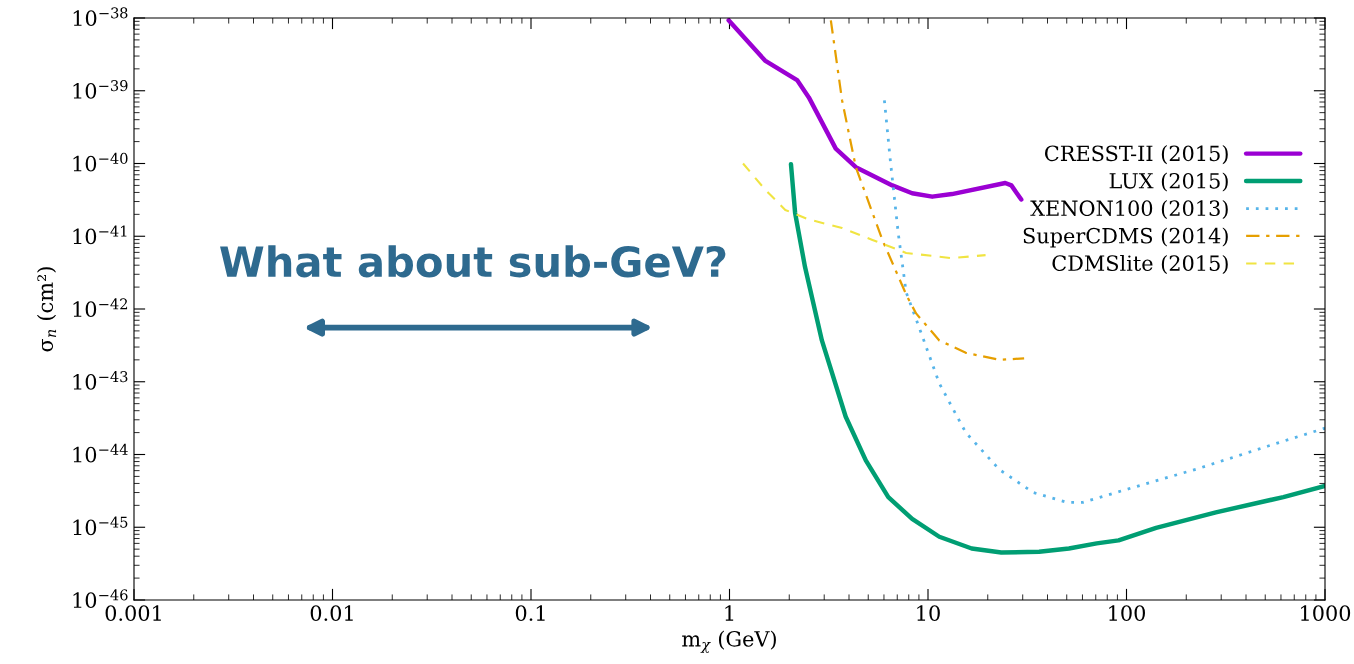 The height and width of the screenshot is (664, 1354). What do you see at coordinates (473, 261) in the screenshot?
I see `annotation: What about sub-GeV?` at bounding box center [473, 261].